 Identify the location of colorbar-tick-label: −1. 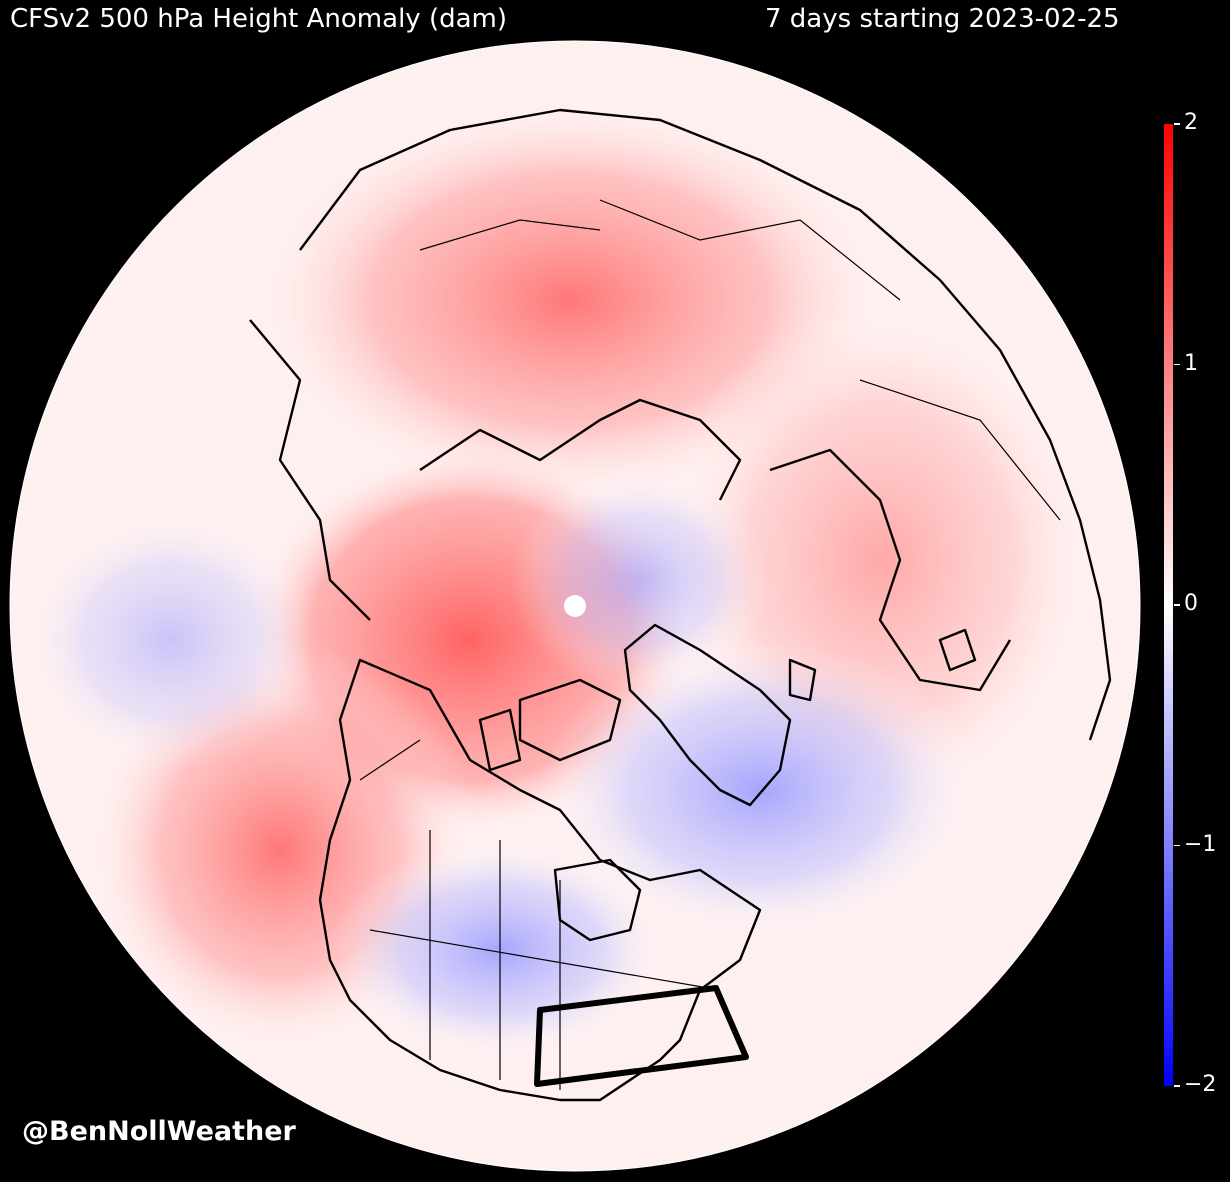
(1200, 844).